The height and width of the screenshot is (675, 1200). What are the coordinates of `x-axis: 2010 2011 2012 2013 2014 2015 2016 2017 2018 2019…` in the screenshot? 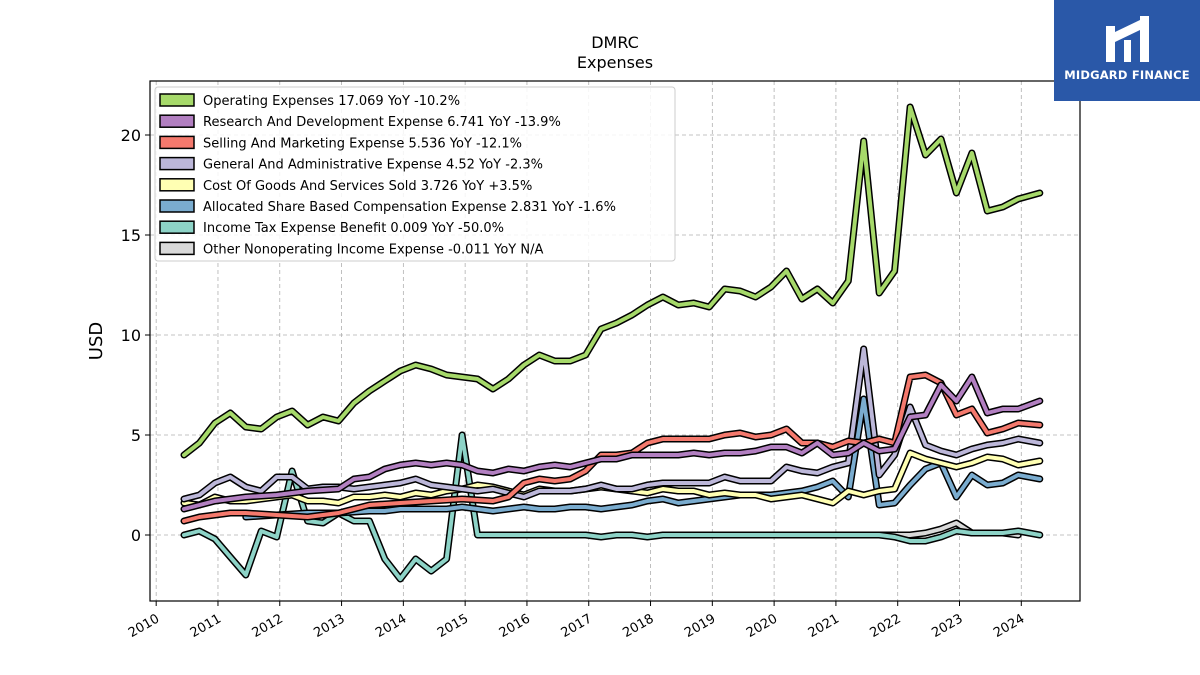 It's located at (576, 621).